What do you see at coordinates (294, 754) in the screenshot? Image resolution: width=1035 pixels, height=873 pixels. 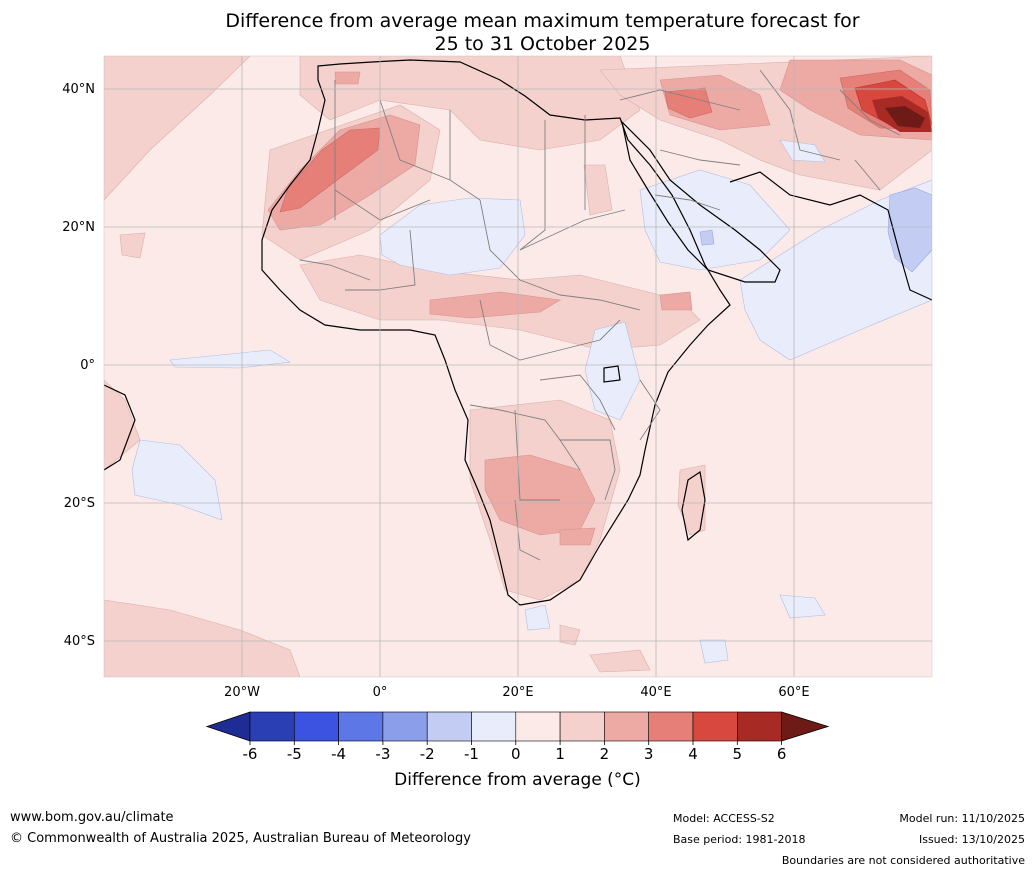 I see `colorbar-tick-label: -5` at bounding box center [294, 754].